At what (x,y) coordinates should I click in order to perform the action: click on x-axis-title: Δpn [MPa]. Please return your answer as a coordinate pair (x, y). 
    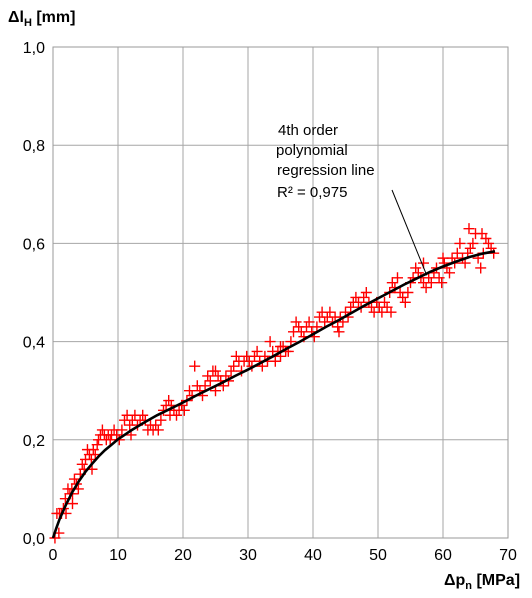
    Looking at the image, I should click on (482, 582).